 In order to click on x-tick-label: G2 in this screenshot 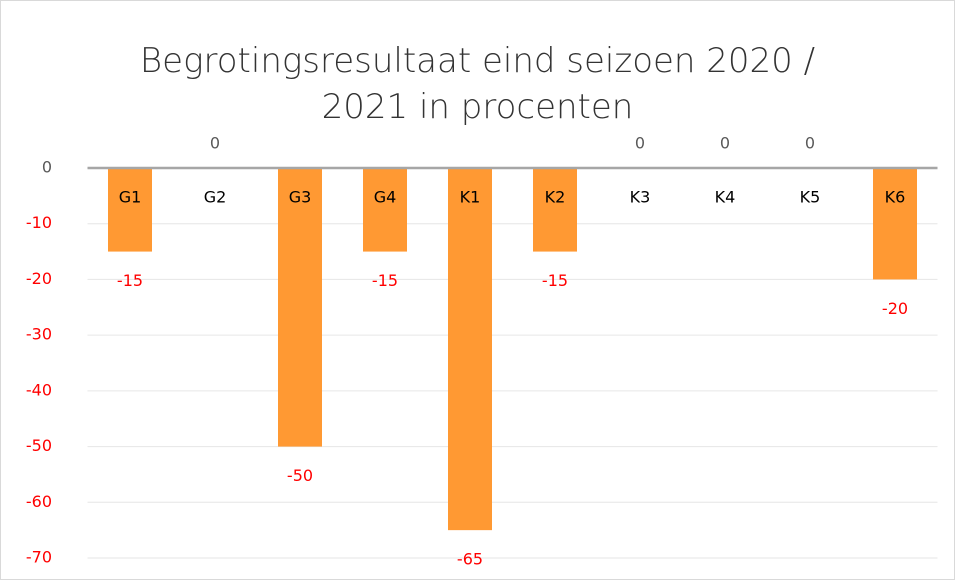, I will do `click(215, 197)`.